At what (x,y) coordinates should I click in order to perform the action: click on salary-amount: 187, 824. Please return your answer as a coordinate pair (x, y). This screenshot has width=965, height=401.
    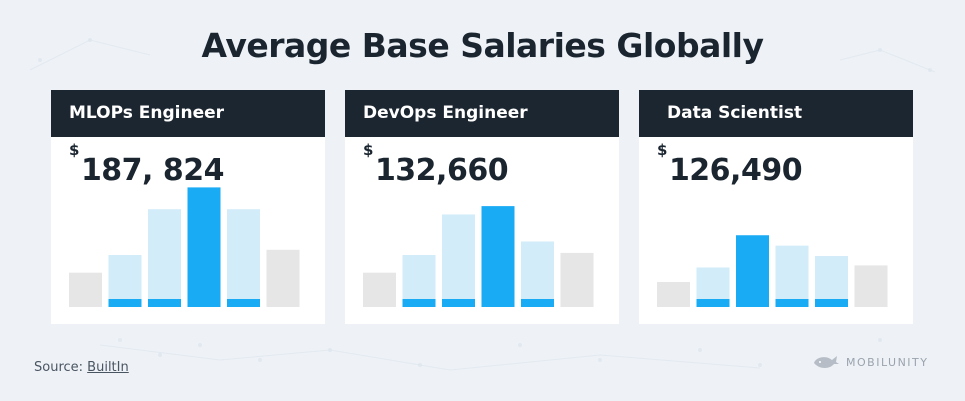
    Looking at the image, I should click on (152, 170).